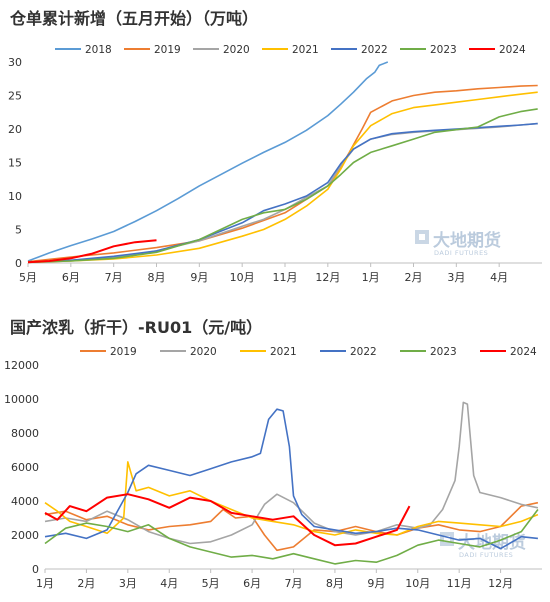 The width and height of the screenshot is (550, 602). What do you see at coordinates (136, 327) in the screenshot?
I see `chart-title-2: 国产浓乳（折干）-RU01（元/吨）` at bounding box center [136, 327].